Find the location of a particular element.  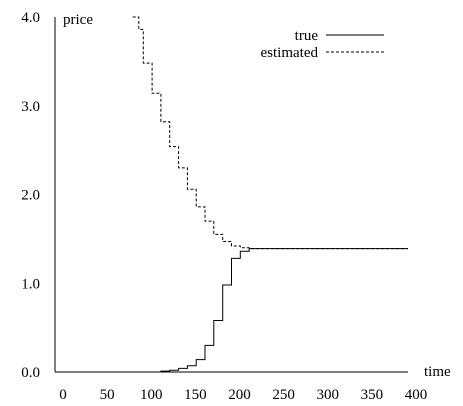

y-tick-label: 2.0 is located at coordinates (30, 196).